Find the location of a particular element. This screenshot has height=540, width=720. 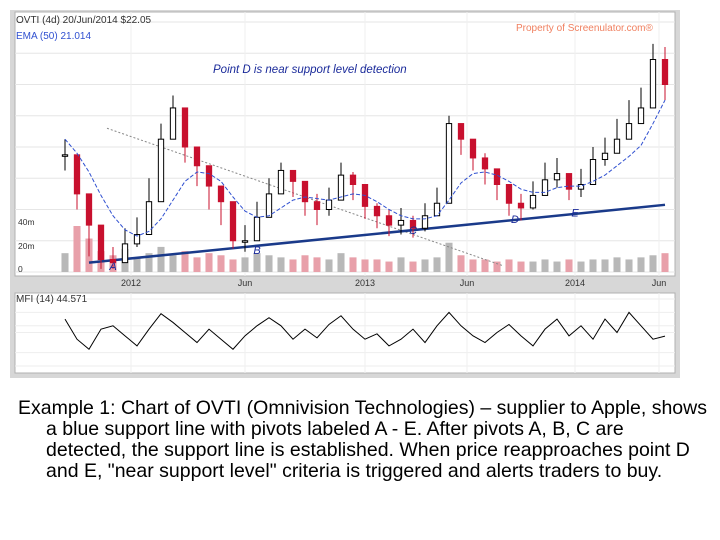

pivot-labels: A B C D E is located at coordinates (343, 240).